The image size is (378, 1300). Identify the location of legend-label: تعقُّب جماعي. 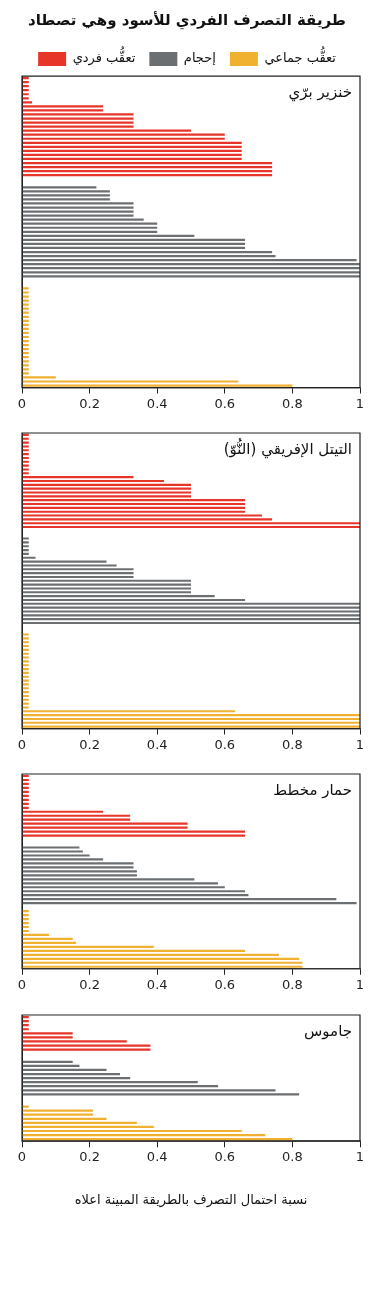
(300, 56).